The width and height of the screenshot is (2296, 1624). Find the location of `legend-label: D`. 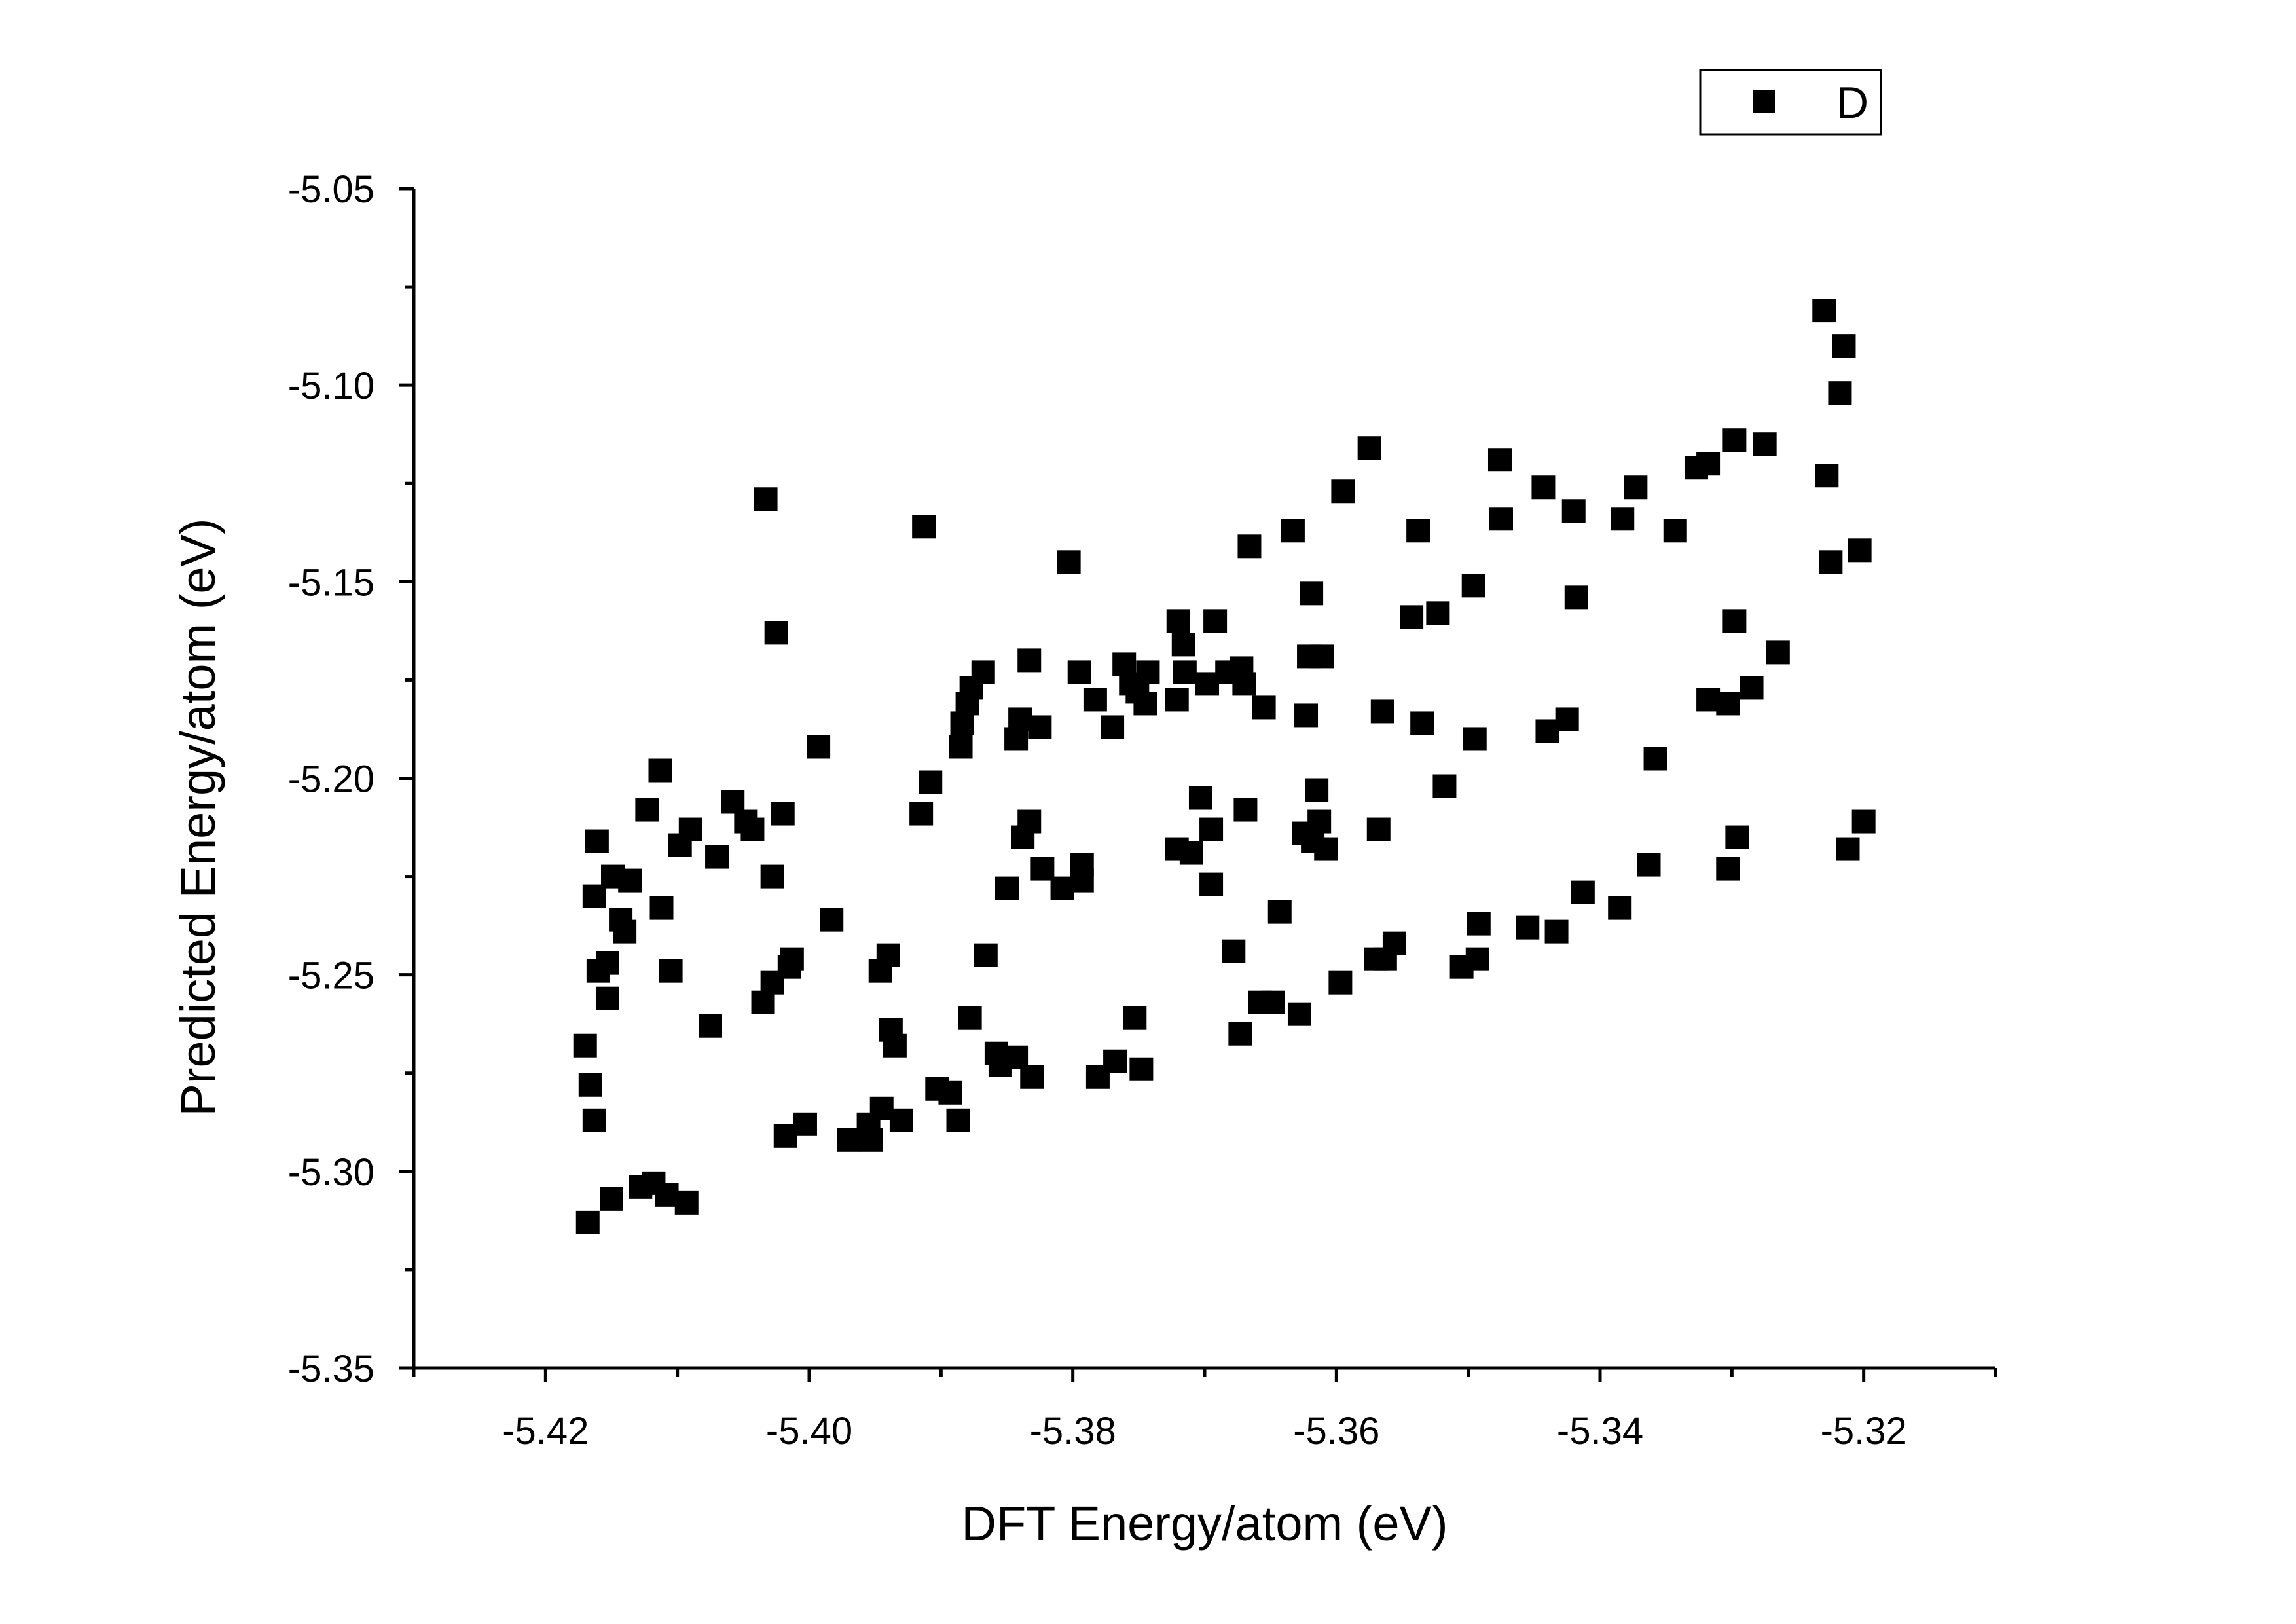

legend-label: D is located at coordinates (1852, 103).